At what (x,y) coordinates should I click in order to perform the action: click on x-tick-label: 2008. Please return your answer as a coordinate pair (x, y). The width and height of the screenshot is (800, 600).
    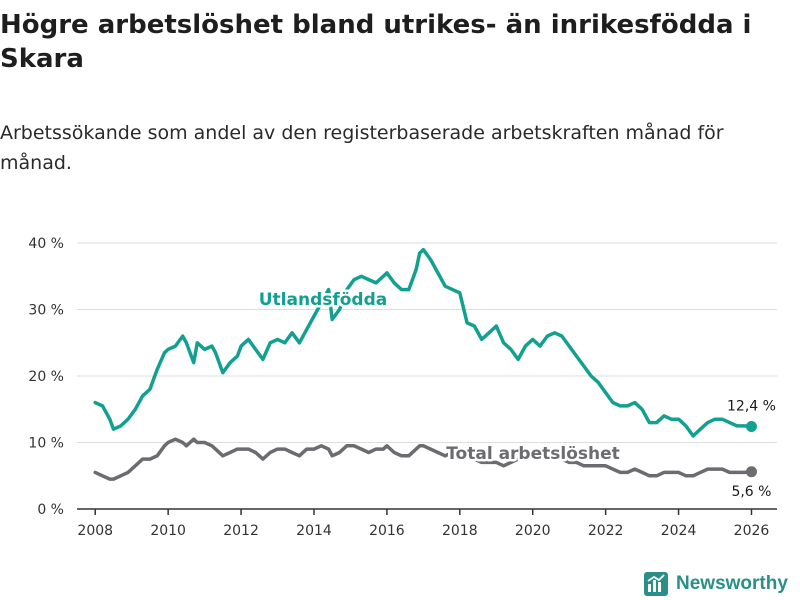
    Looking at the image, I should click on (95, 531).